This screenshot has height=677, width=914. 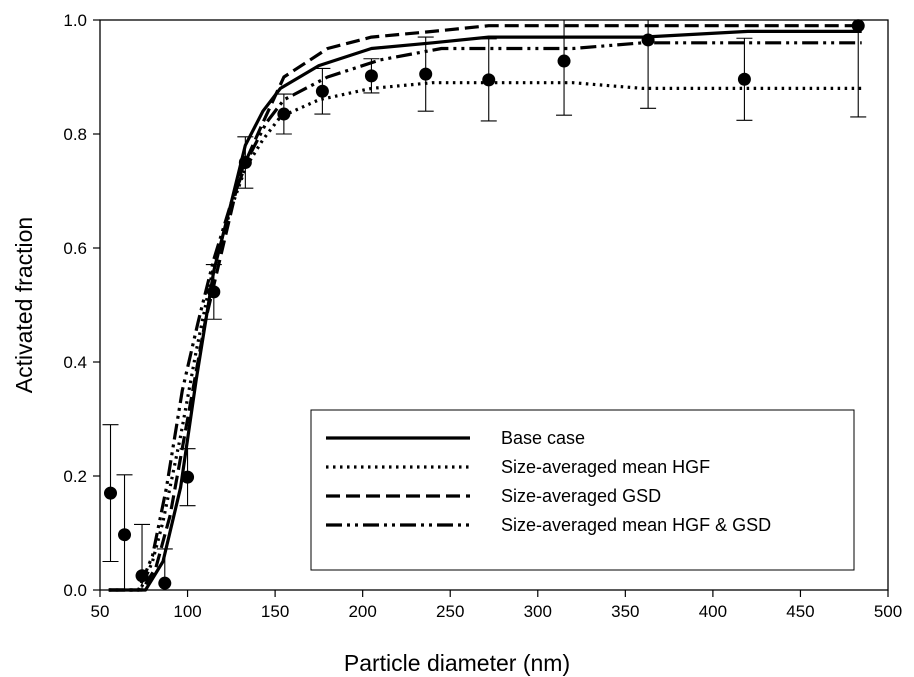 I want to click on y-tick-label: 0.8, so click(x=75, y=134).